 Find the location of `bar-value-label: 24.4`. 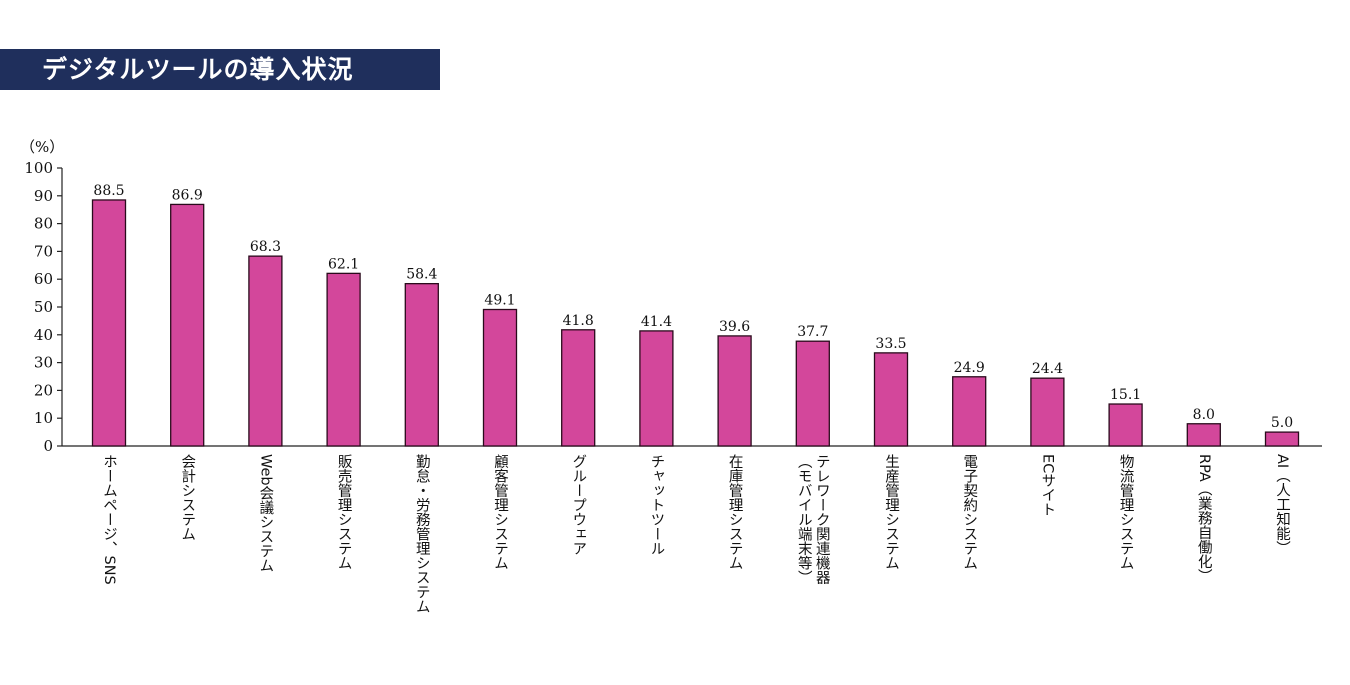

bar-value-label: 24.4 is located at coordinates (1047, 369).